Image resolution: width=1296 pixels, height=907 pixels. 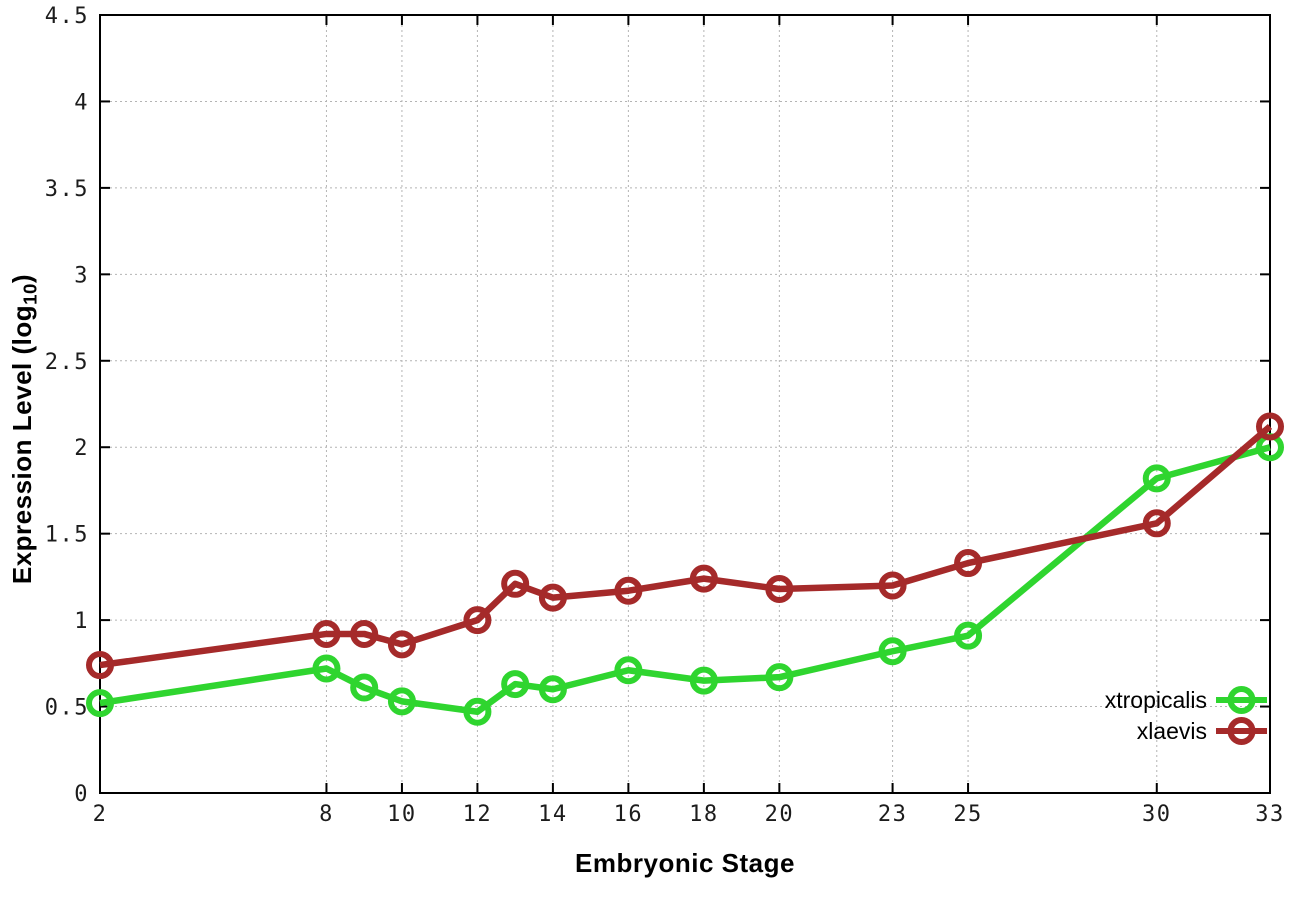 What do you see at coordinates (1172, 731) in the screenshot?
I see `legend-label-xlaevis: xlaevis` at bounding box center [1172, 731].